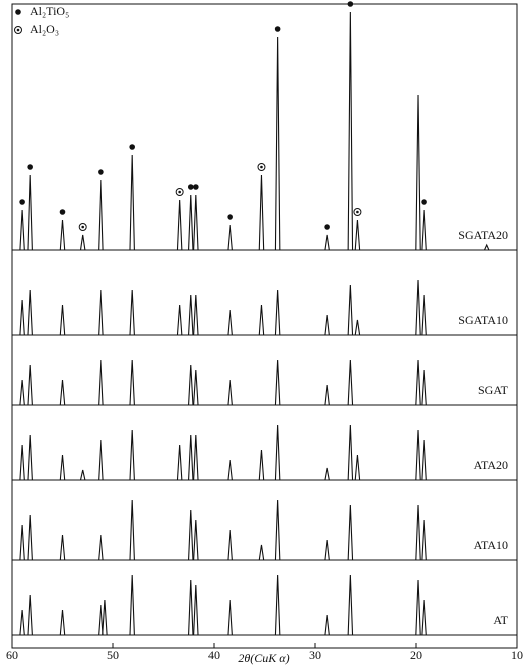 Image resolution: width=528 pixels, height=667 pixels. What do you see at coordinates (483, 320) in the screenshot?
I see `series-label: SGATA10` at bounding box center [483, 320].